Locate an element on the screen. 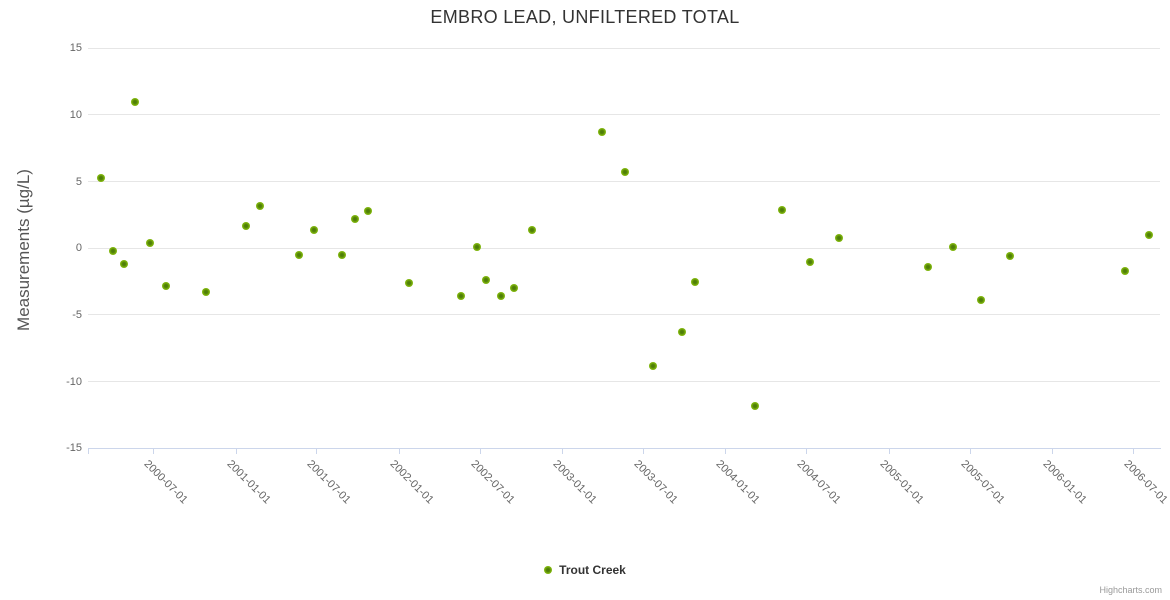 This screenshot has width=1170, height=600. chart-title: EMBRO LEAD, UNFILTERED TOTAL is located at coordinates (585, 17).